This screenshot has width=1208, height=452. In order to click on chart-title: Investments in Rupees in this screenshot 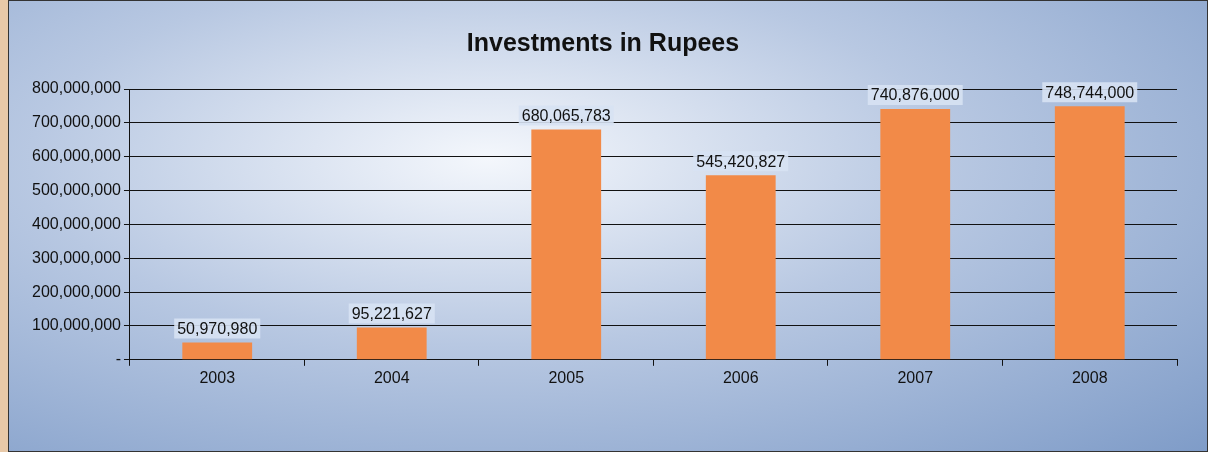, I will do `click(603, 41)`.